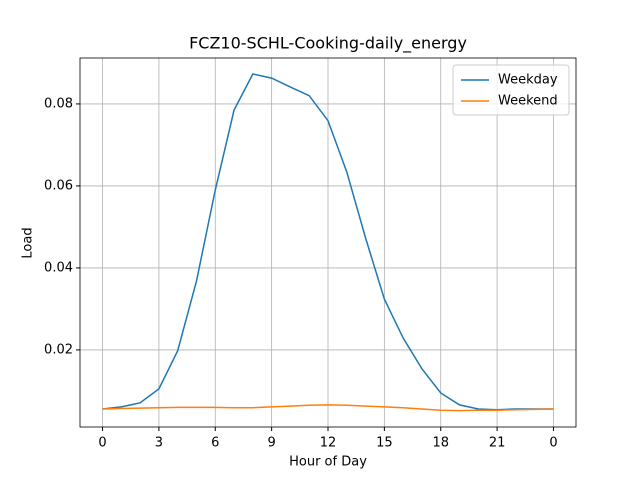 This screenshot has height=480, width=640. I want to click on legend-label: Weekday, so click(528, 80).